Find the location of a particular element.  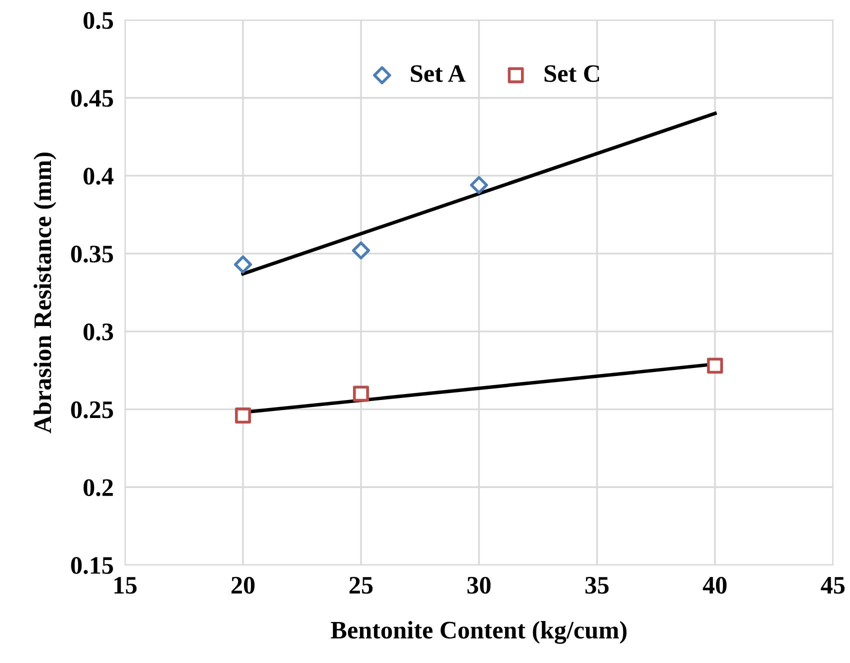

y-axis-title: Abrasion Resistance (mm) is located at coordinates (45, 293).